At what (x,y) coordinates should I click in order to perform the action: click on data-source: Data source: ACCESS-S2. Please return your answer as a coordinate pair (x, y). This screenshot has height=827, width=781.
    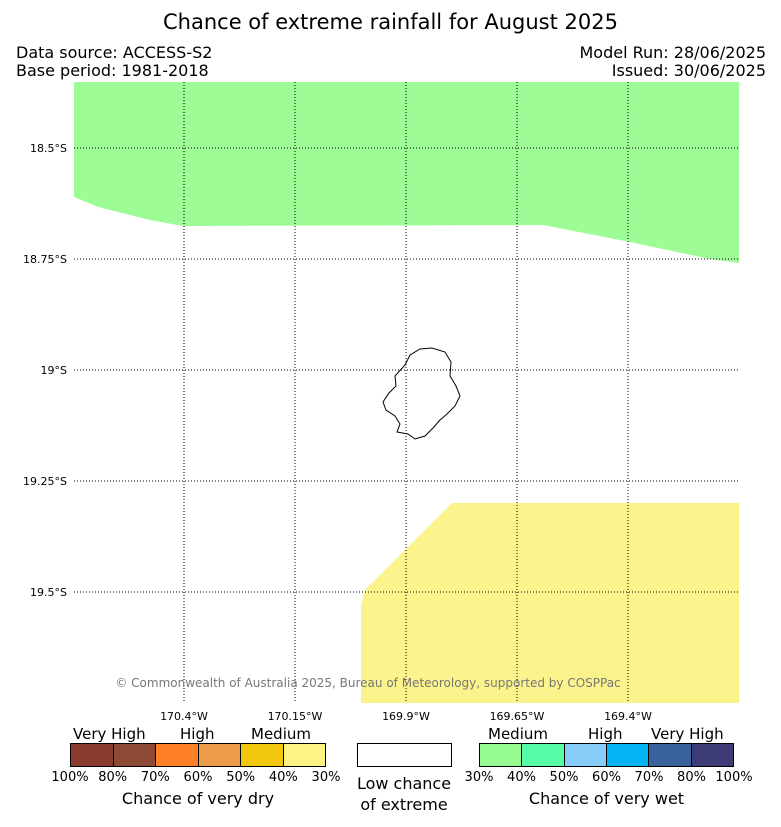
    Looking at the image, I should click on (114, 52).